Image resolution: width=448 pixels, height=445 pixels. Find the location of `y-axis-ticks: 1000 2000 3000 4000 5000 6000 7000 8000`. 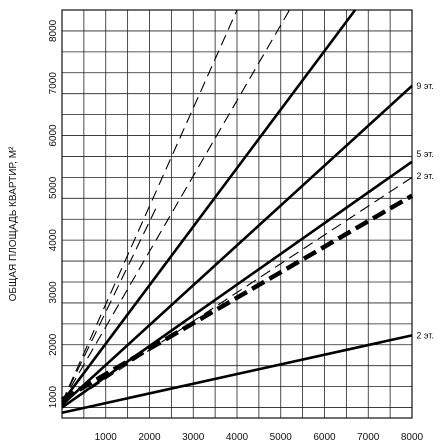

y-axis-ticks: 1000 2000 3000 4000 5000 6000 7000 8000 is located at coordinates (53, 213).